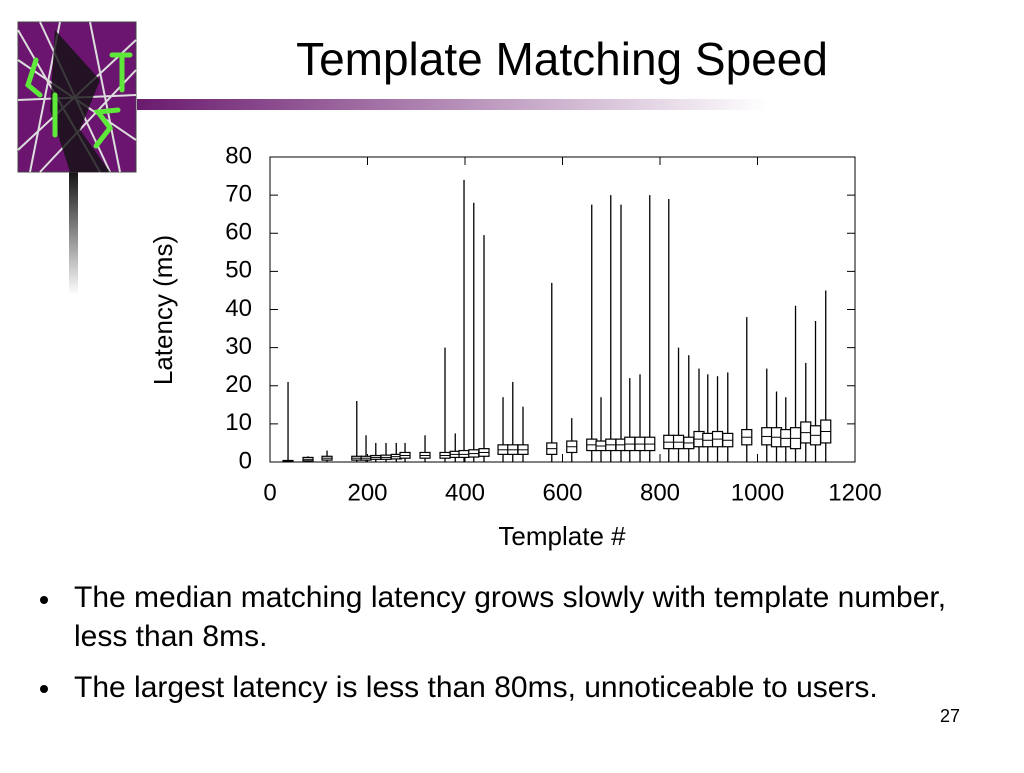  I want to click on y-tick-label: 80, so click(238, 155).